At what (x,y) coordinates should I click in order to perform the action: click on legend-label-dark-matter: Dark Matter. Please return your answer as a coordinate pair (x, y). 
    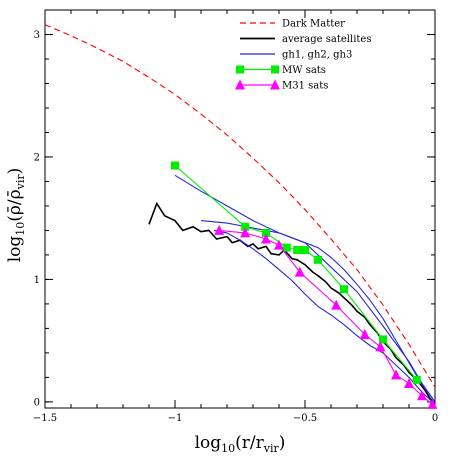
    Looking at the image, I should click on (313, 24).